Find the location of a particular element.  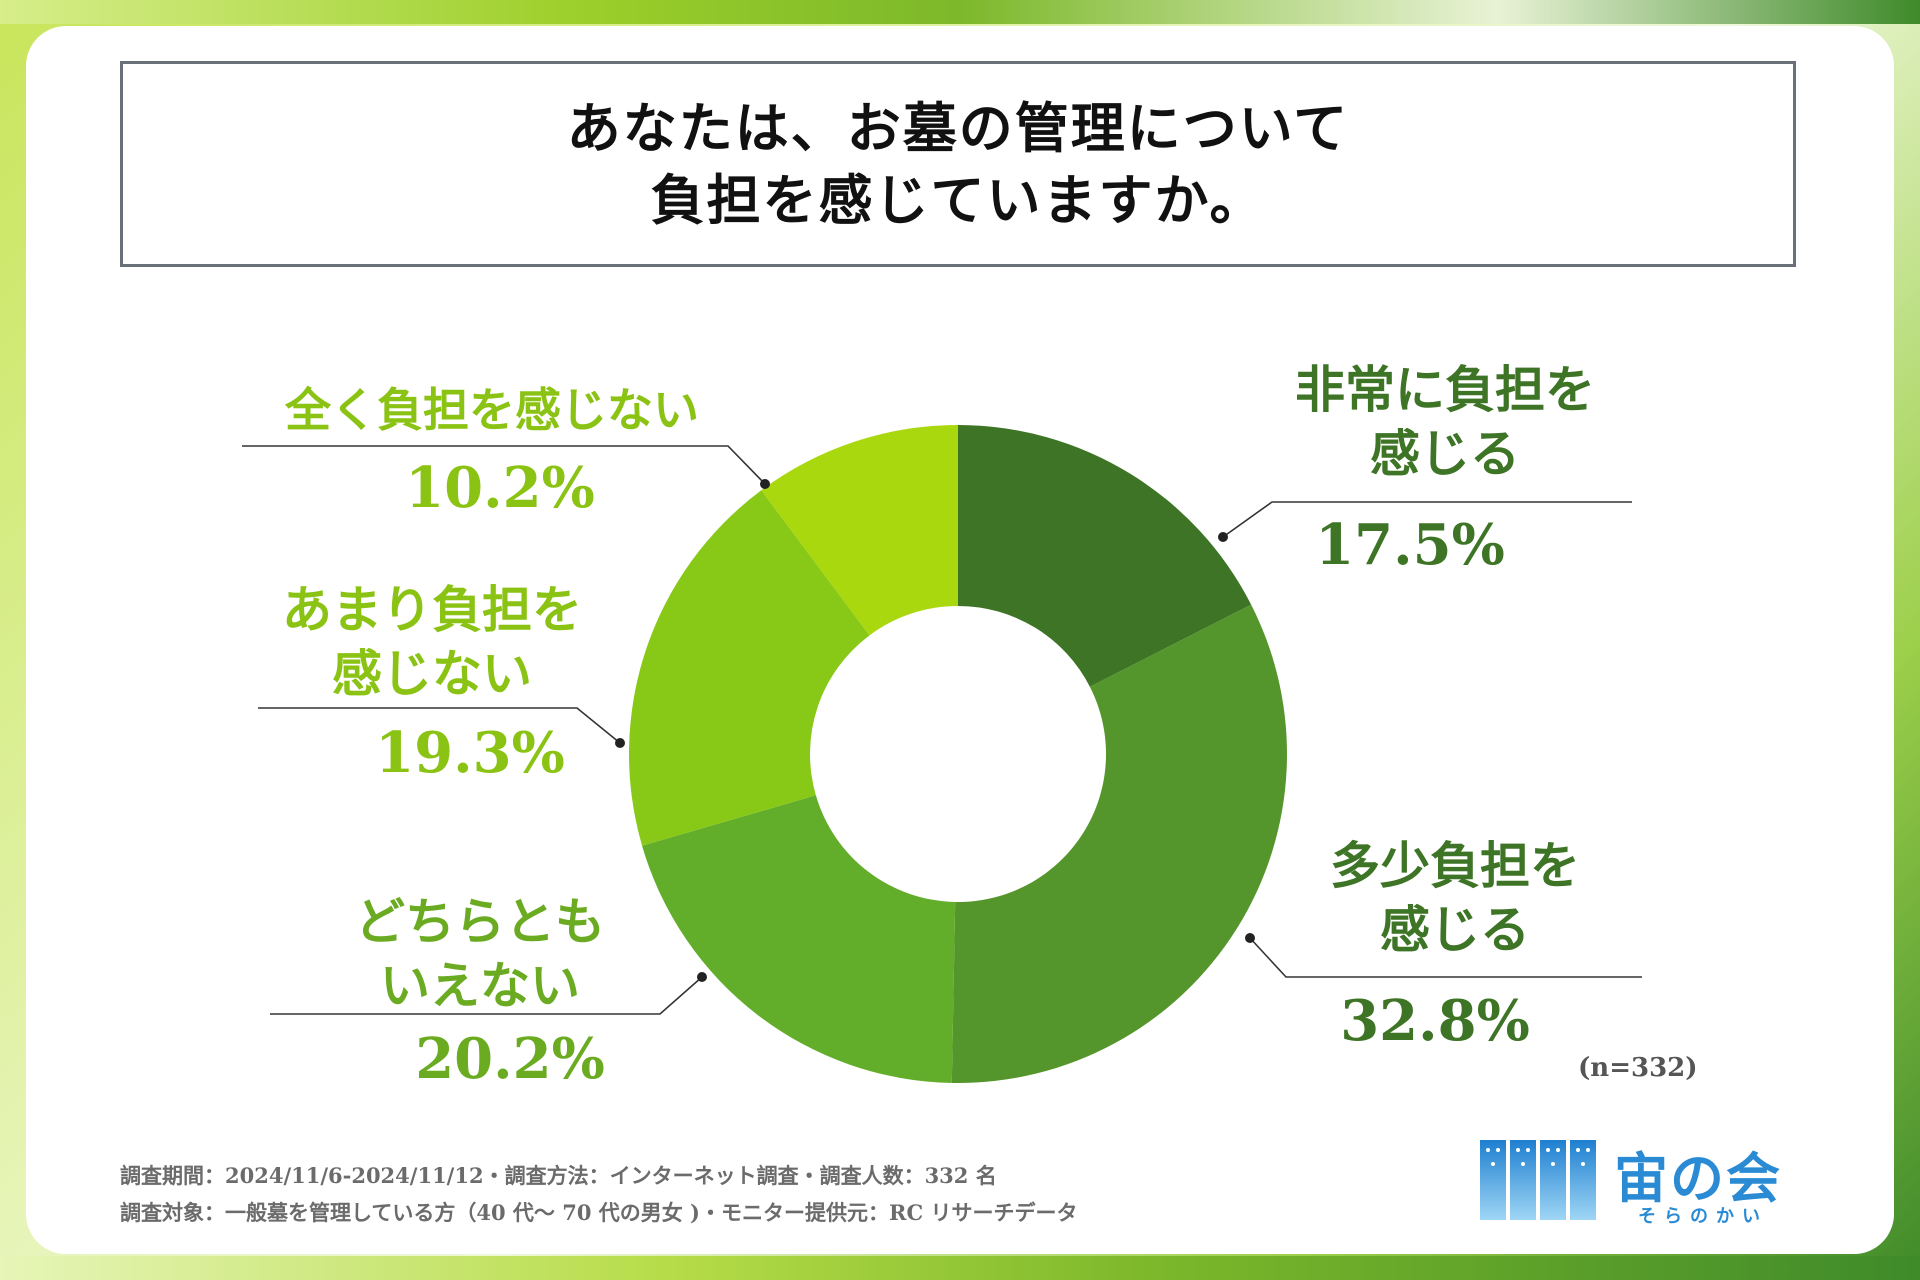

label-not-at-all-line1: 全く負担を感じない is located at coordinates (492, 410).